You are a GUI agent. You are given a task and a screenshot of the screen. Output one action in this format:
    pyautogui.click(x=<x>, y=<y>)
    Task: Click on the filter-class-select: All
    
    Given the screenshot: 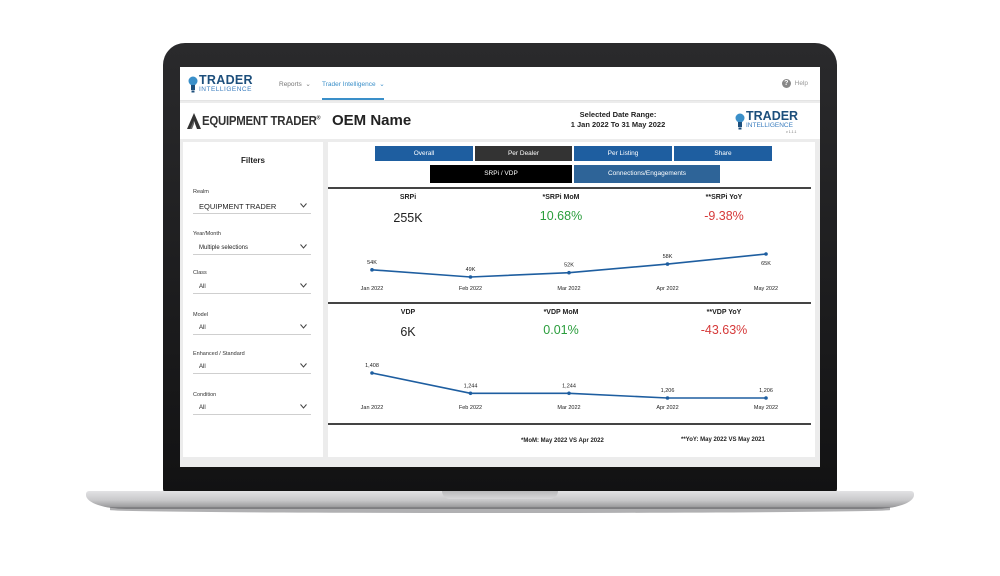 What is the action you would take?
    pyautogui.click(x=252, y=287)
    